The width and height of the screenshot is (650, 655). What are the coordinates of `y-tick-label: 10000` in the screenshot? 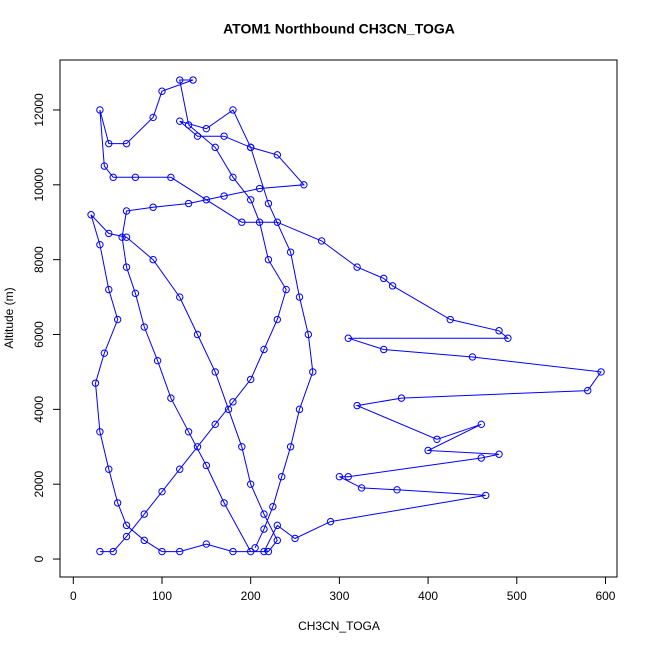 It's located at (39, 185).